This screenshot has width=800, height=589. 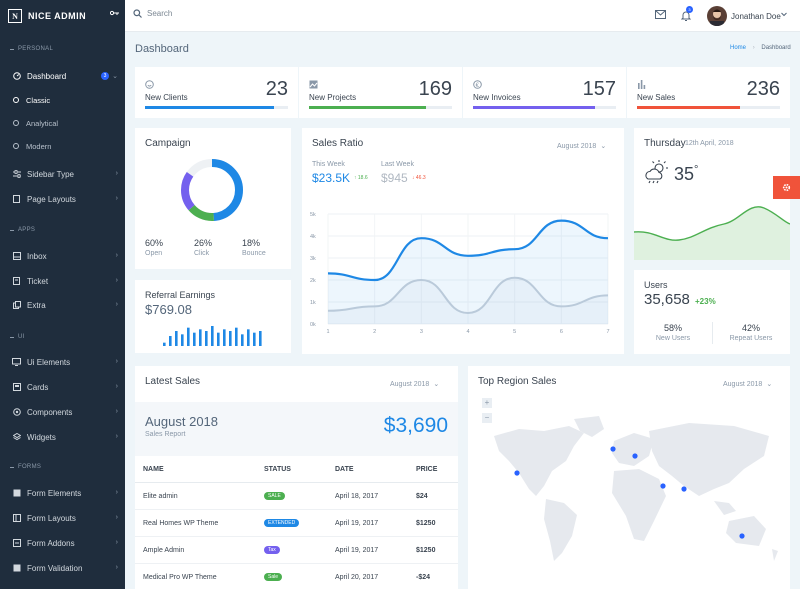 I want to click on stat-card-clients: New Clients 23, so click(x=216, y=92).